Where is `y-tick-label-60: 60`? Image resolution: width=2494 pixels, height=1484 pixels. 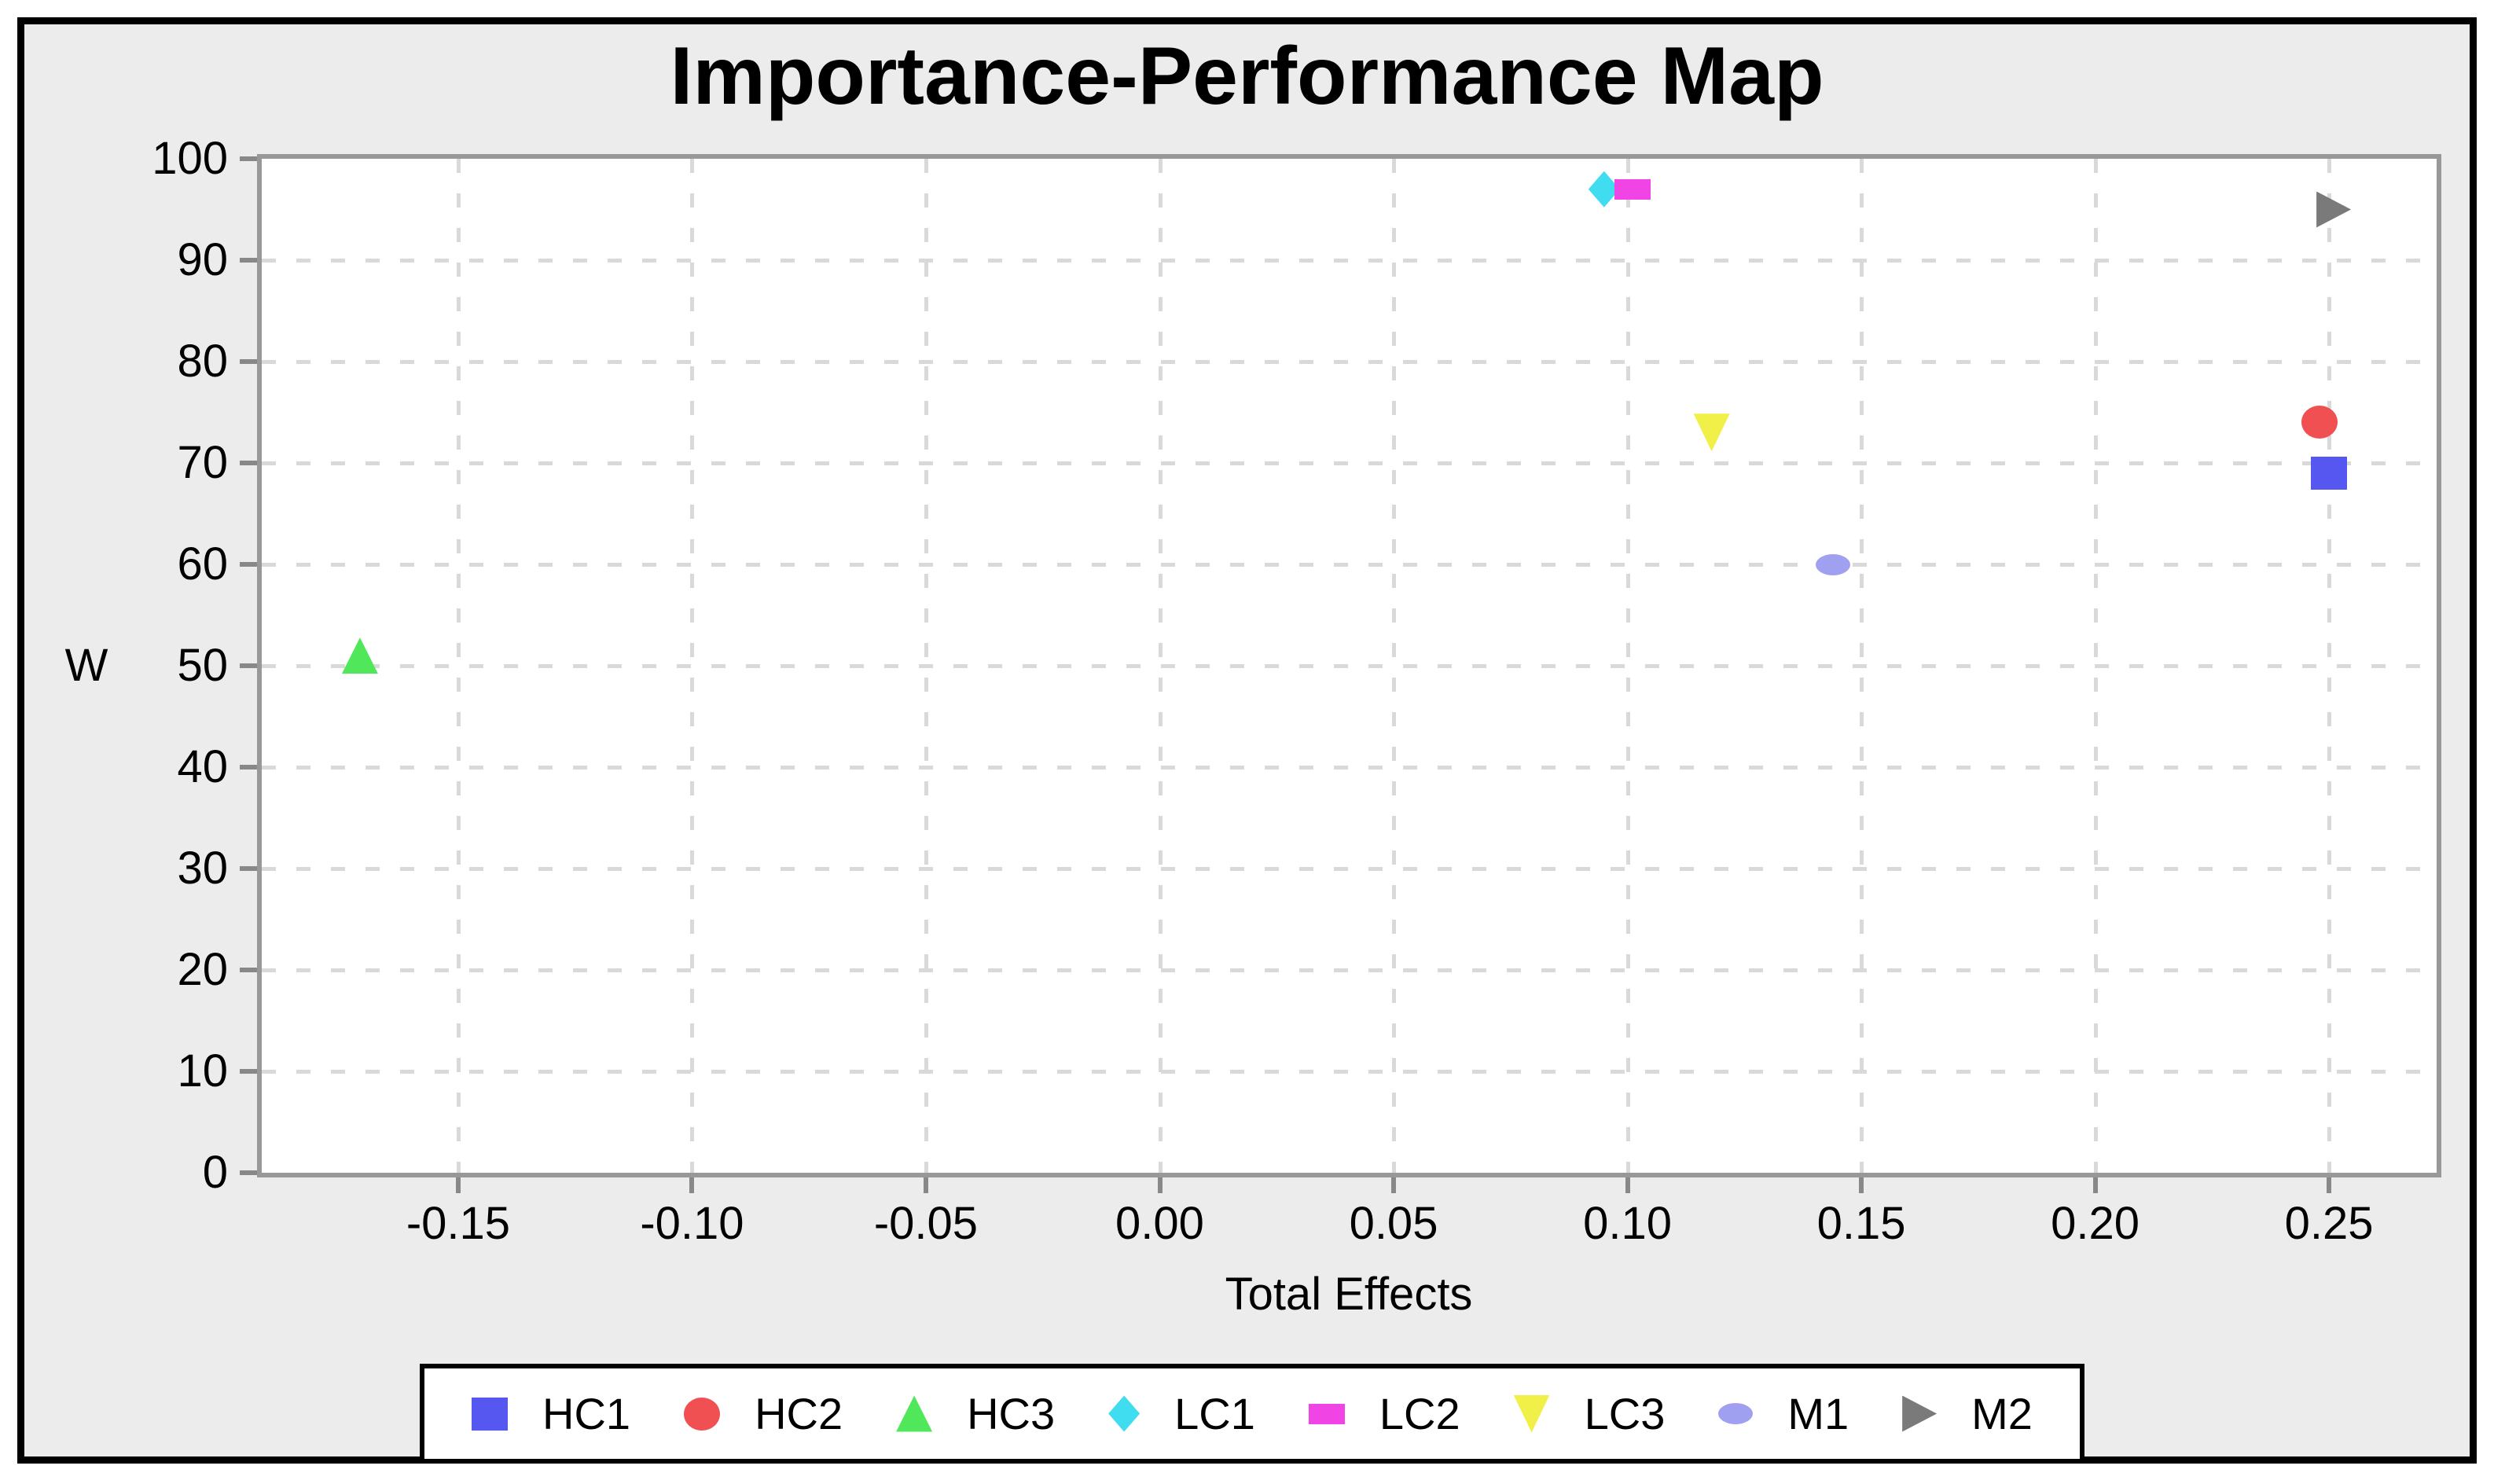
y-tick-label-60: 60 is located at coordinates (203, 564).